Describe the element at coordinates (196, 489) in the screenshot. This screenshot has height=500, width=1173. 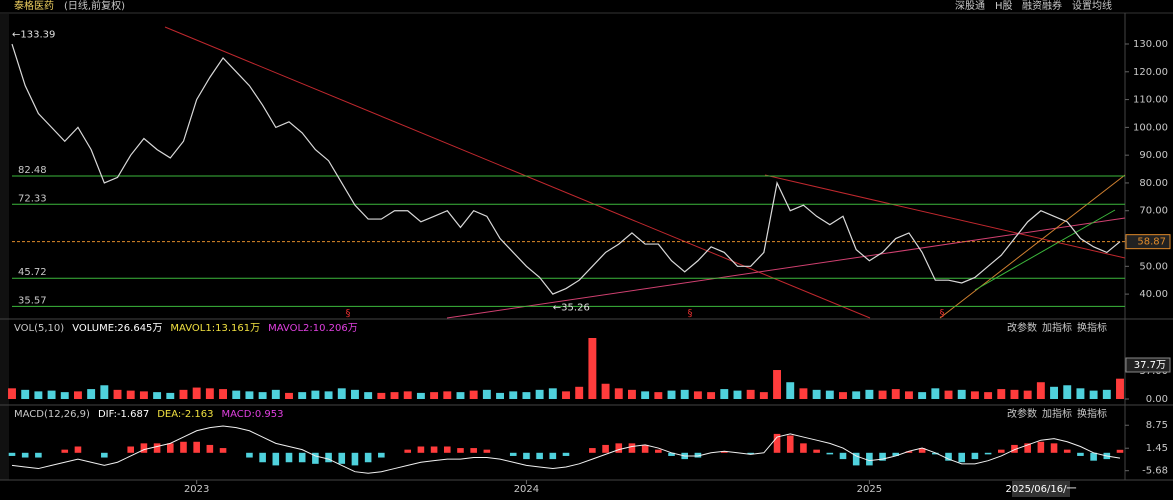
I see `x-tick-label: 2023` at that location.